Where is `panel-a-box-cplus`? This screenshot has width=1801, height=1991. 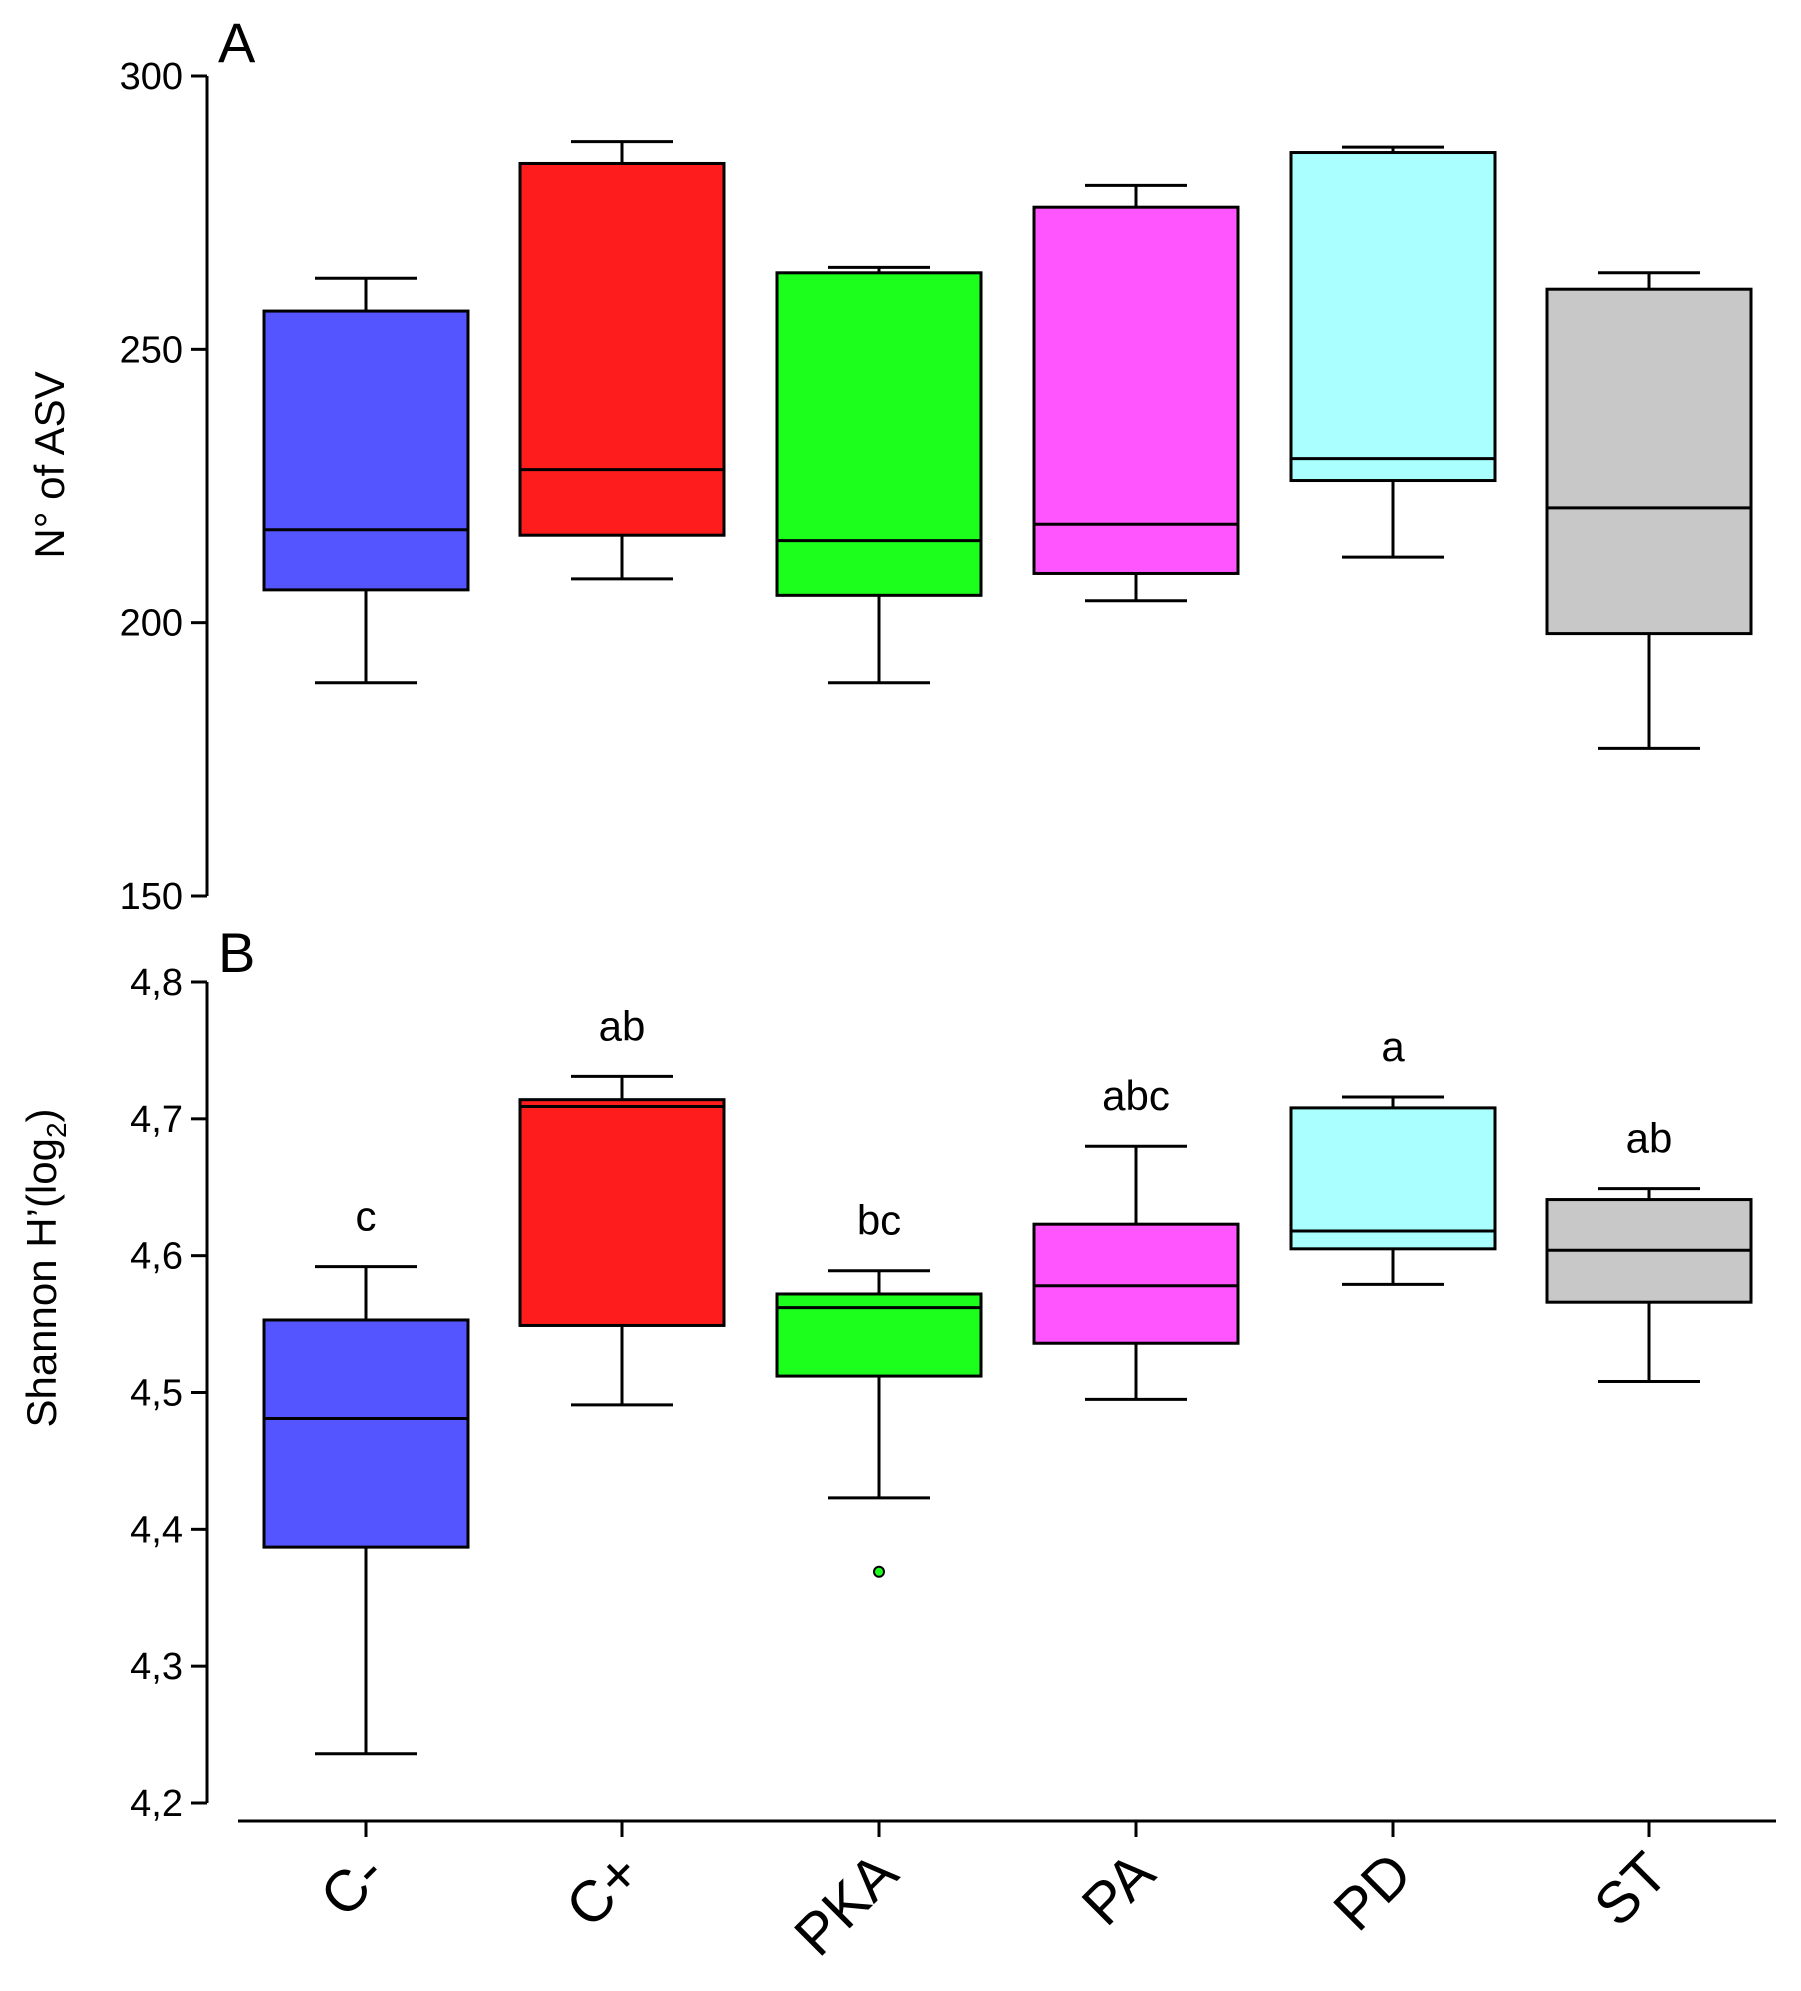 panel-a-box-cplus is located at coordinates (622, 349).